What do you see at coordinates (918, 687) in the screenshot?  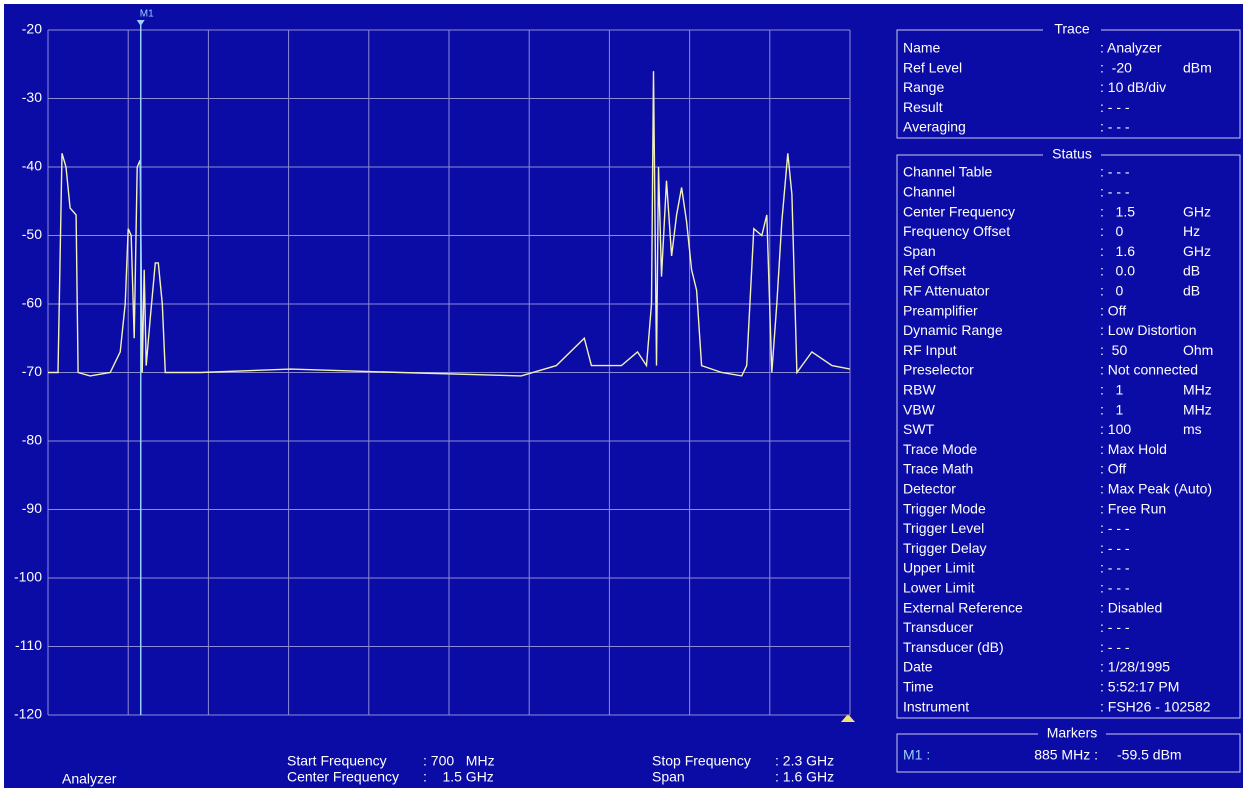 I see `row-label: Time` at bounding box center [918, 687].